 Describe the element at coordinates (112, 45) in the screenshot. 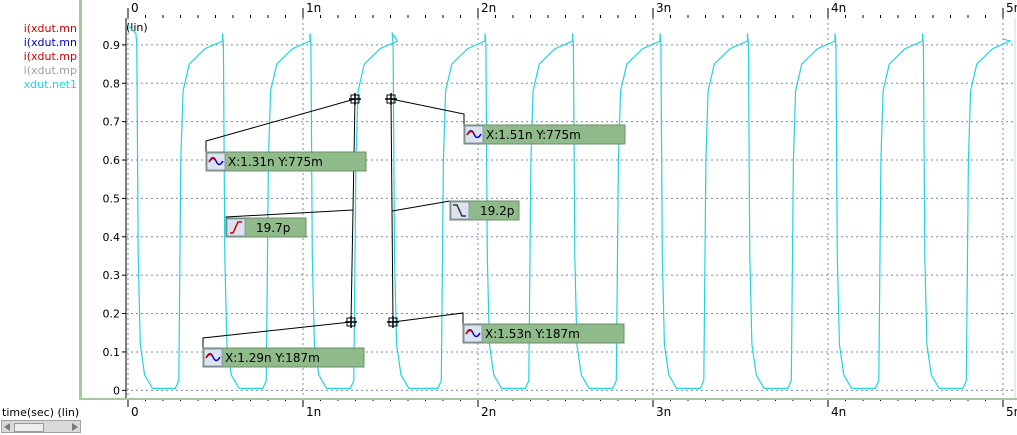

I see `y-tick-label: 0.9` at that location.